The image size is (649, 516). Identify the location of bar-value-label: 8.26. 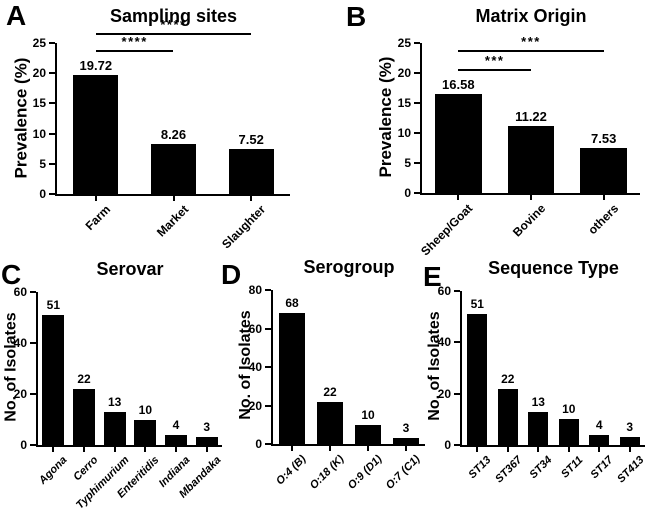
(173, 135).